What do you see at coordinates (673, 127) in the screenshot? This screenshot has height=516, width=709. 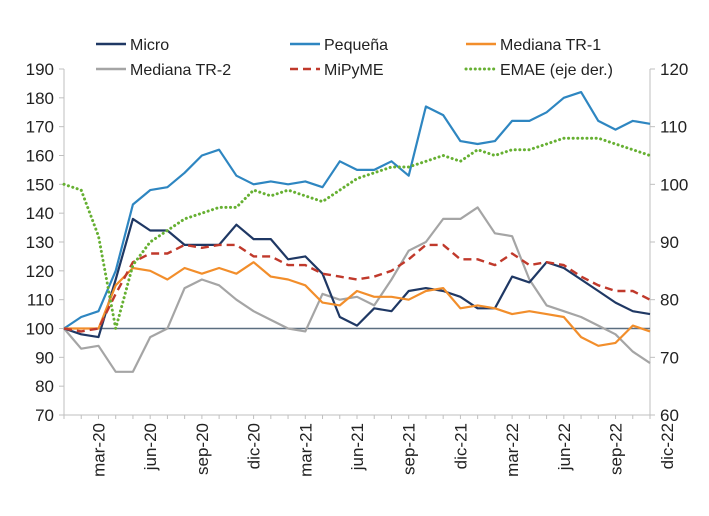 I see `right-tick-label: 110` at bounding box center [673, 127].